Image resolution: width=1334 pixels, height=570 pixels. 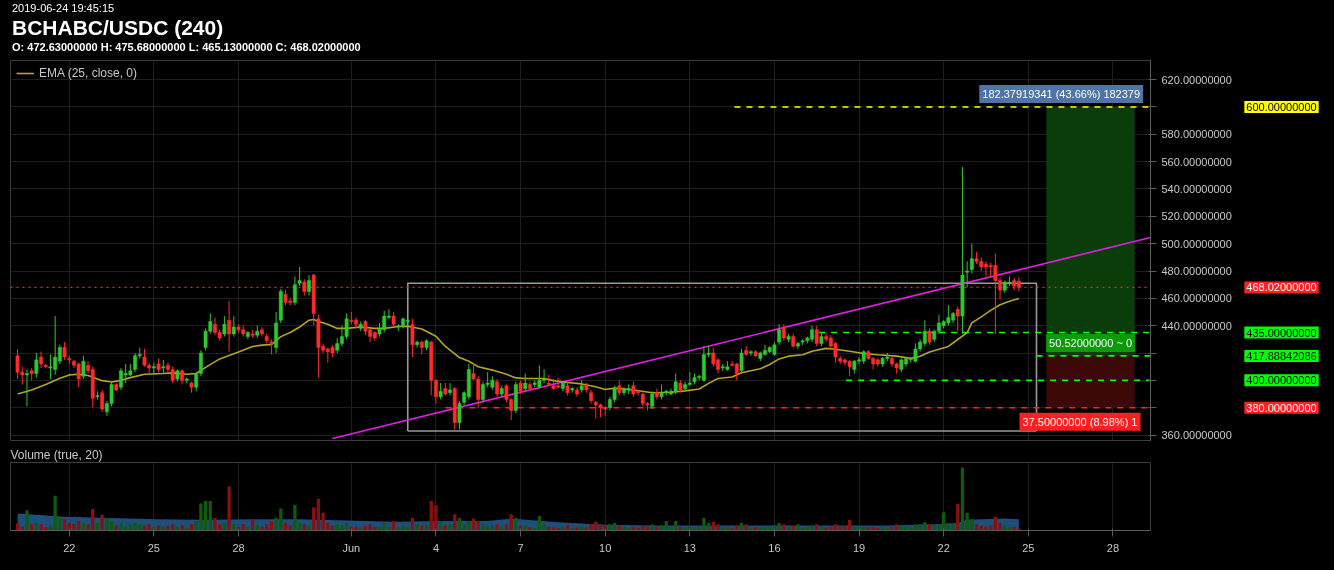 I want to click on text: 435.00000000, so click(x=1281, y=332).